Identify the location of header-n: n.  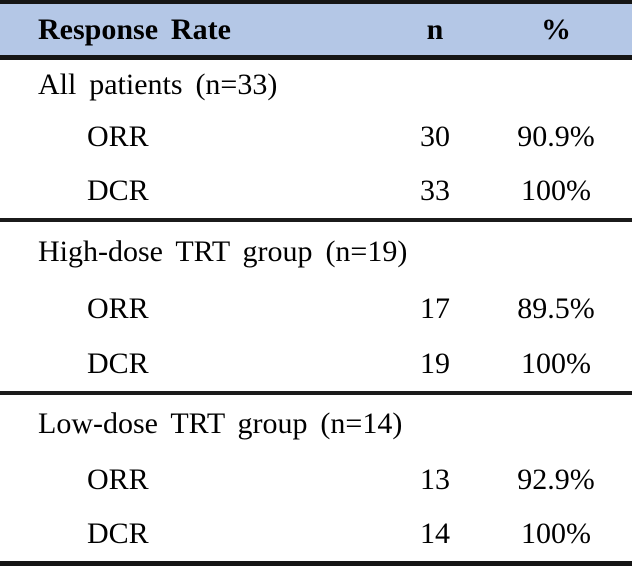
(435, 29).